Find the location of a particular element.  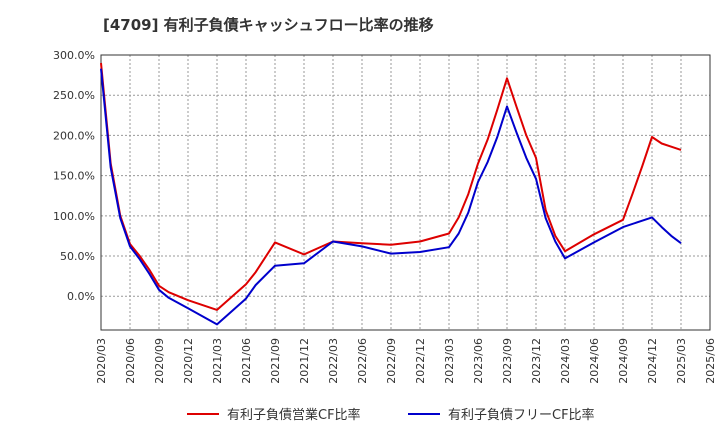

chart-legend: 有利子負債営業CF比率 有利子負債フリーCF比率 is located at coordinates (360, 416).